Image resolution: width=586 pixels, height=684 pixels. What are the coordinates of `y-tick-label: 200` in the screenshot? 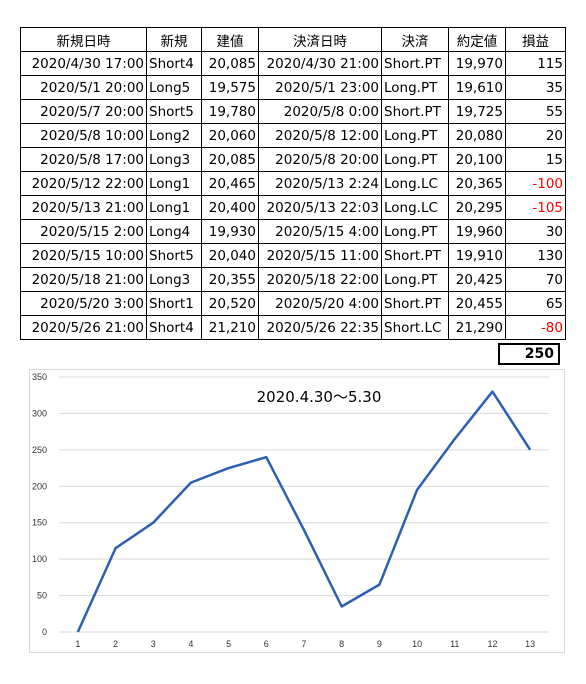 It's located at (39, 486).